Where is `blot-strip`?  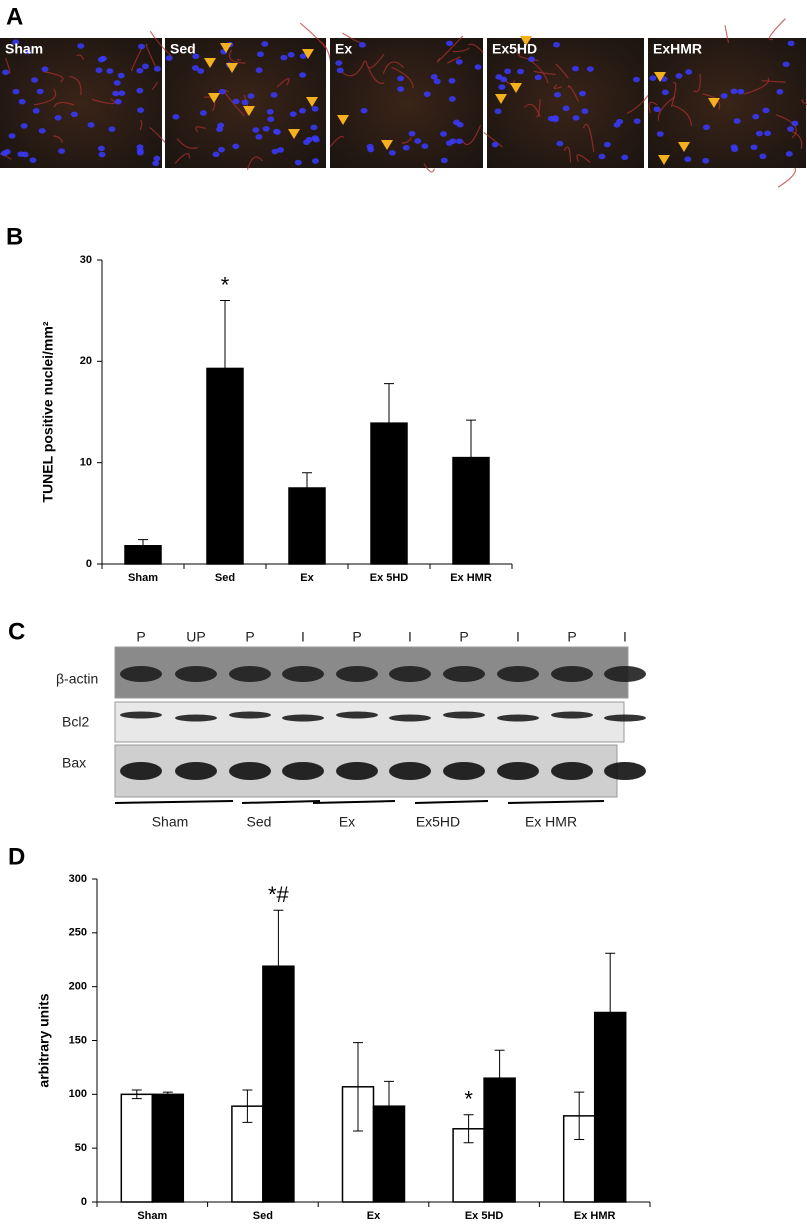
blot-strip is located at coordinates (369, 722).